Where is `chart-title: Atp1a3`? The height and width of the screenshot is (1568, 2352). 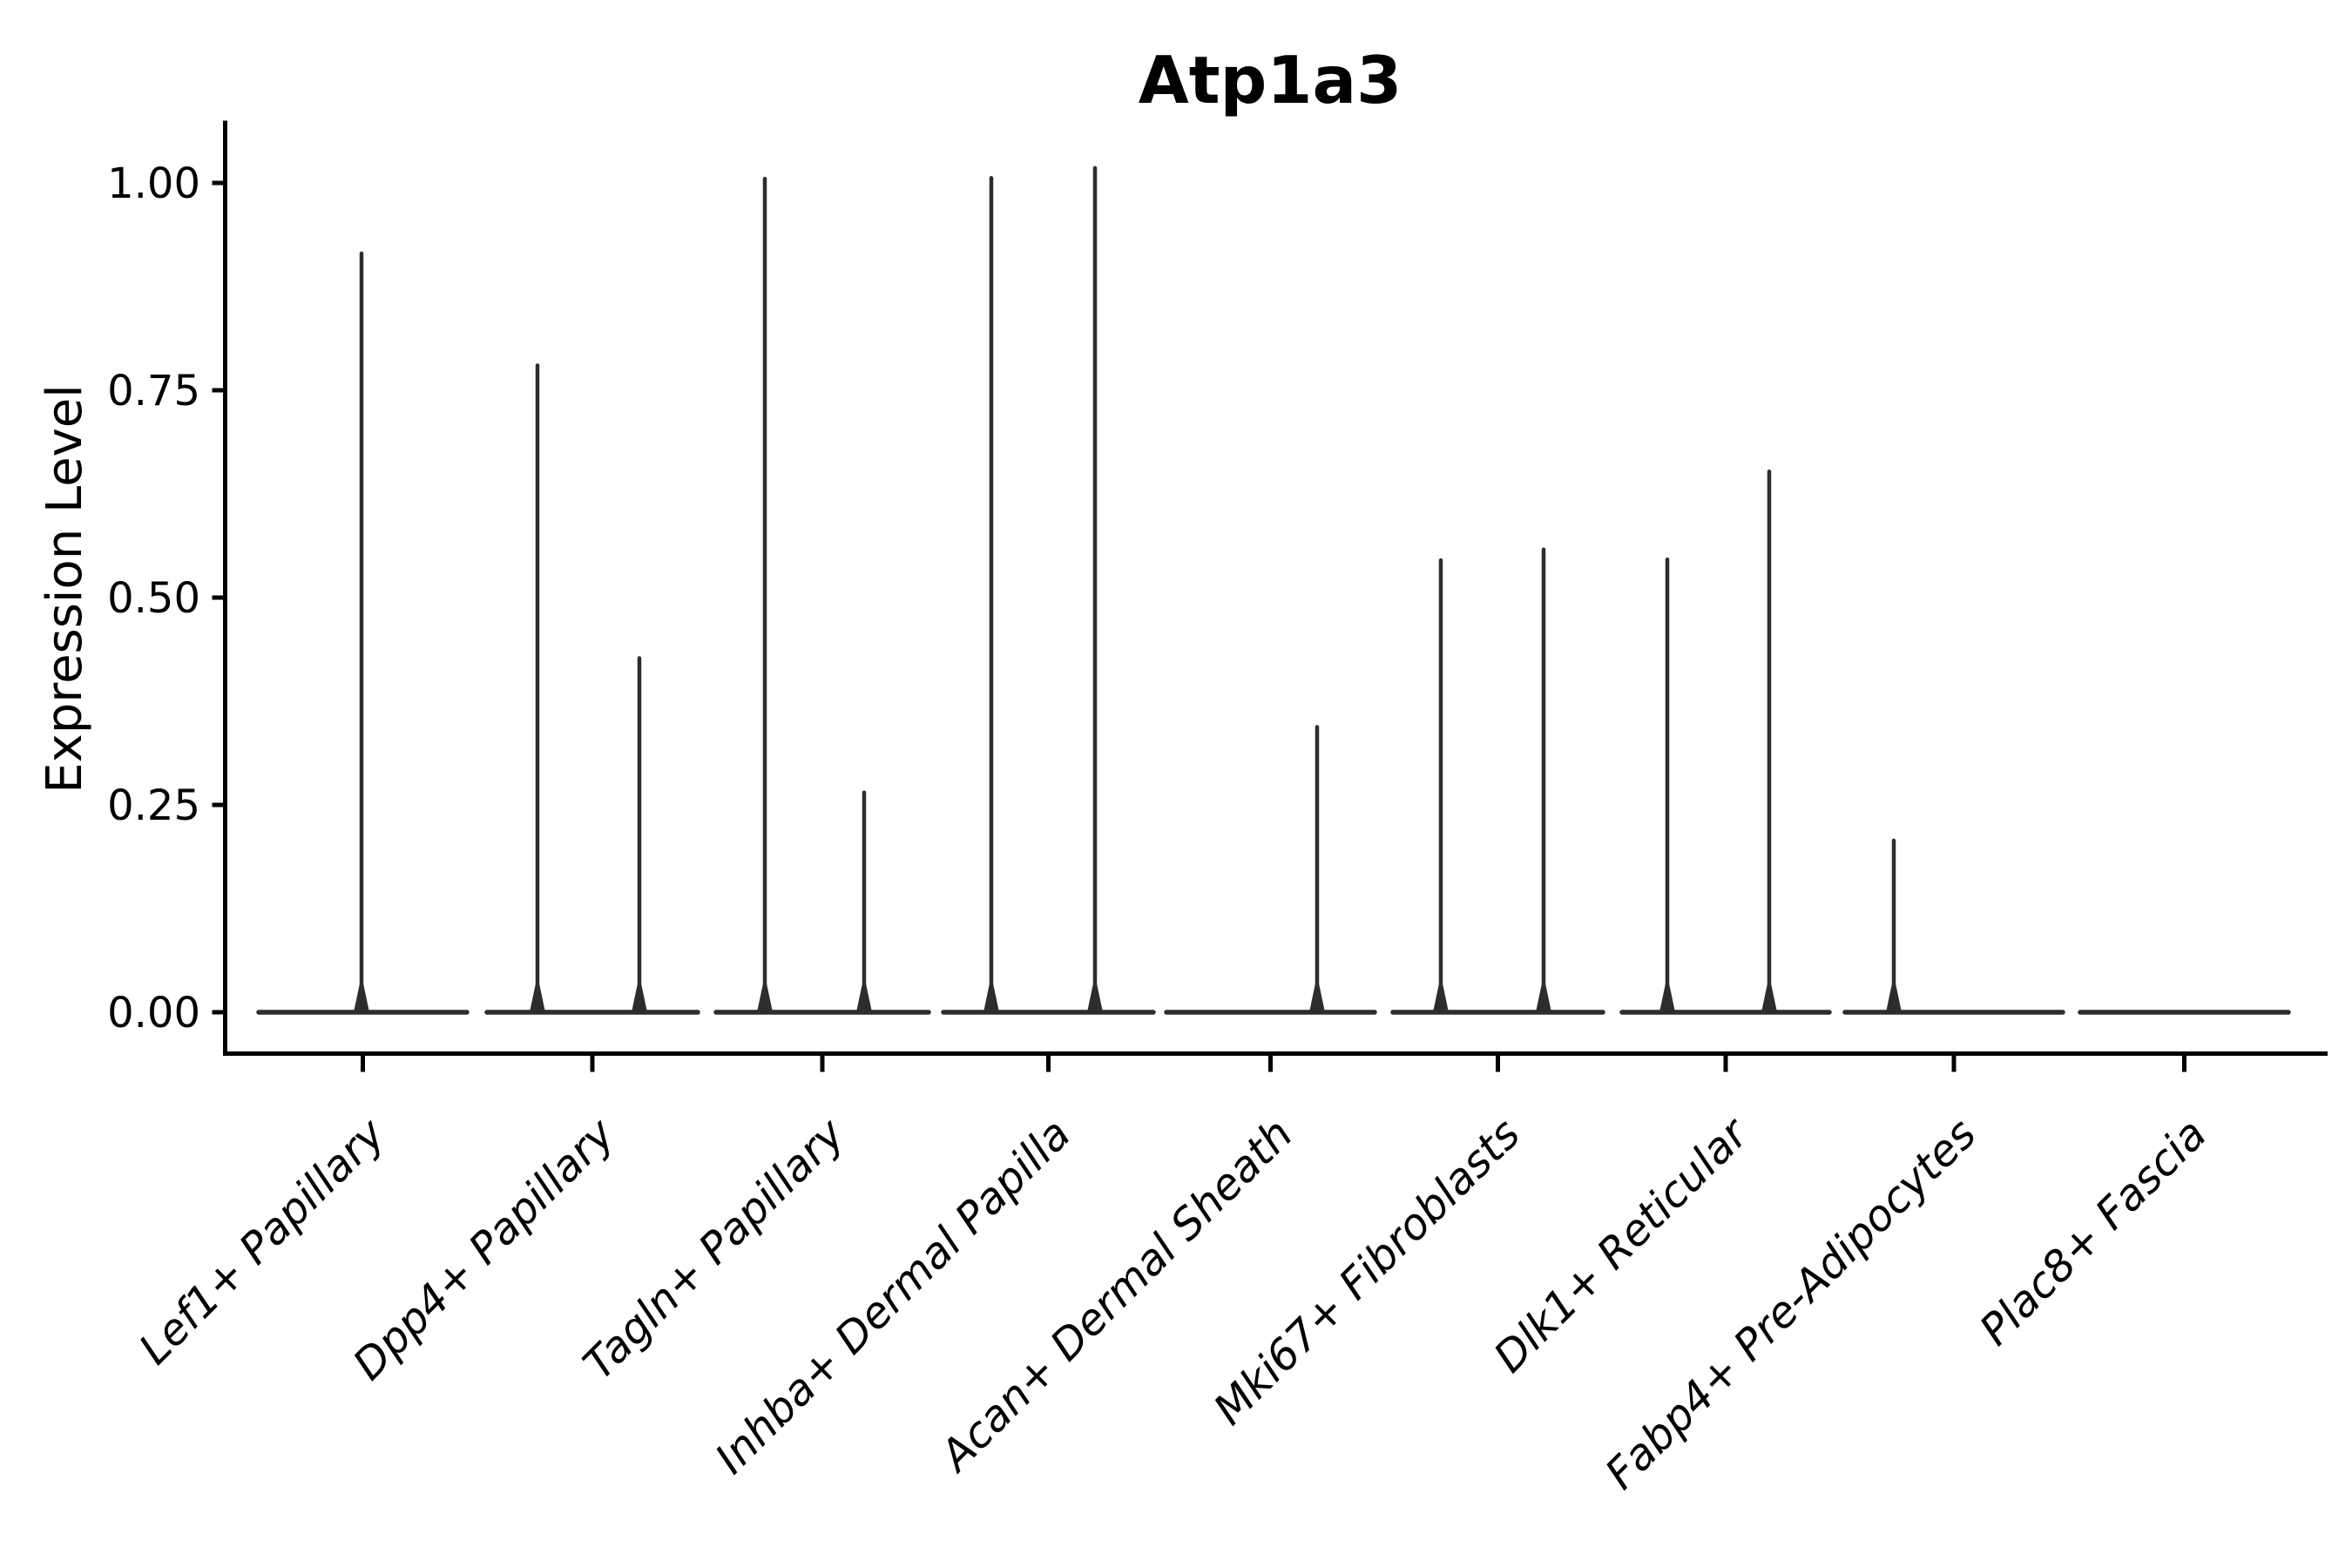
chart-title: Atp1a3 is located at coordinates (1270, 80).